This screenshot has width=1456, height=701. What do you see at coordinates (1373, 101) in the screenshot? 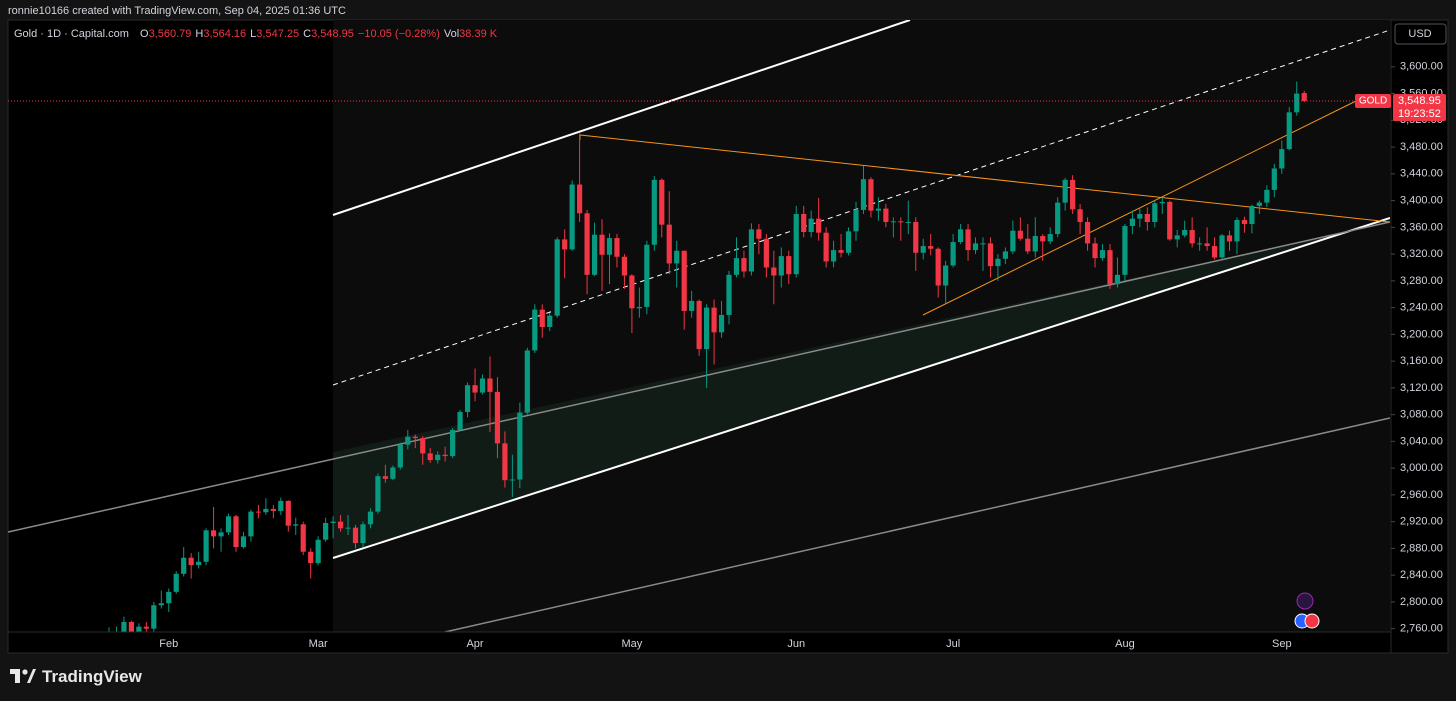
I see `symbol-tag: GOLD` at bounding box center [1373, 101].